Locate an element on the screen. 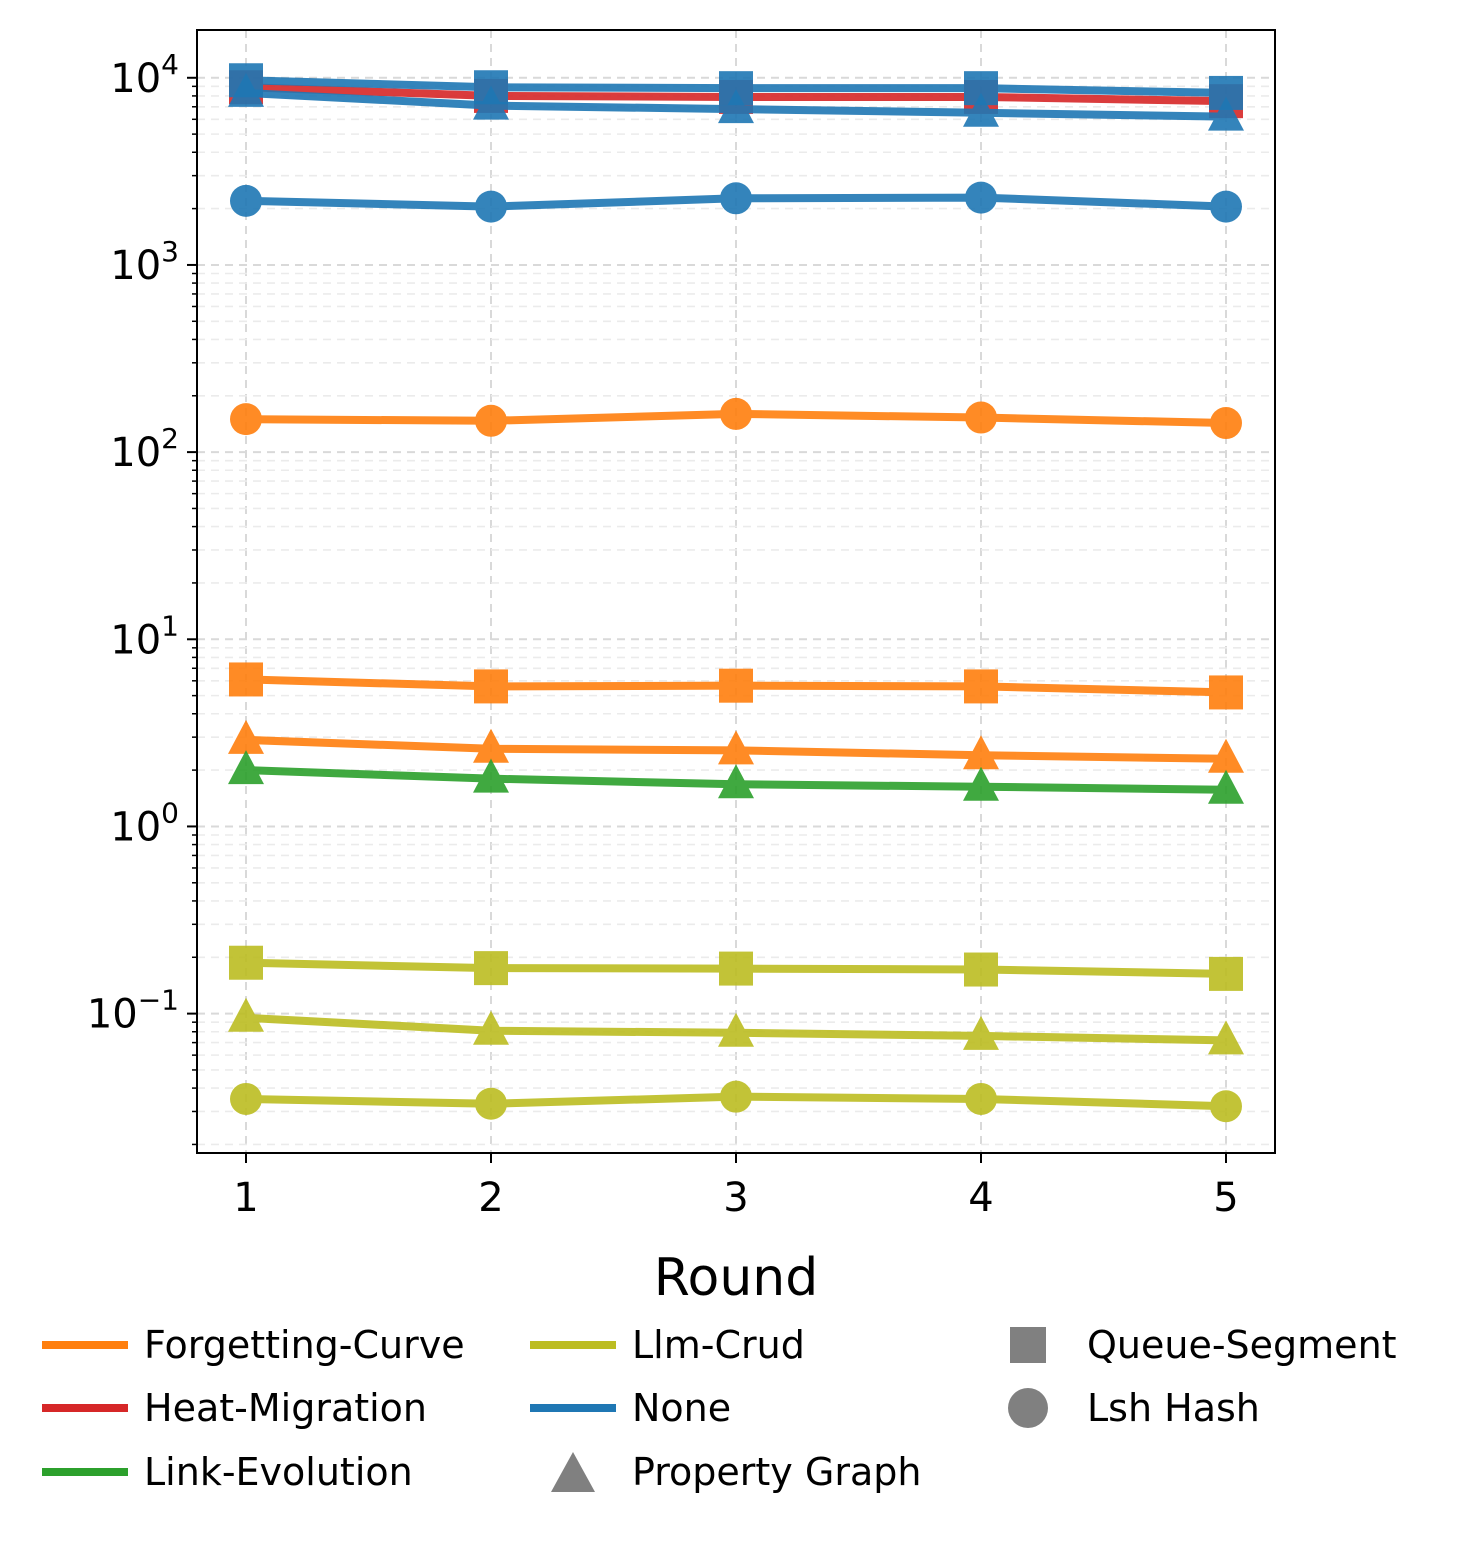 The width and height of the screenshot is (1471, 1541). x-tick-label: 5 is located at coordinates (1225, 1198).